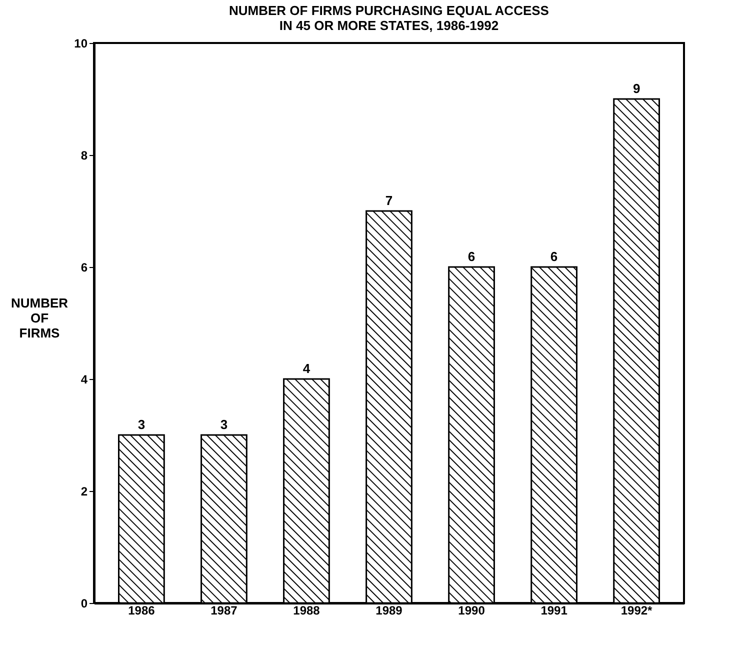  Describe the element at coordinates (636, 611) in the screenshot. I see `x-tick-label: 1992*` at that location.